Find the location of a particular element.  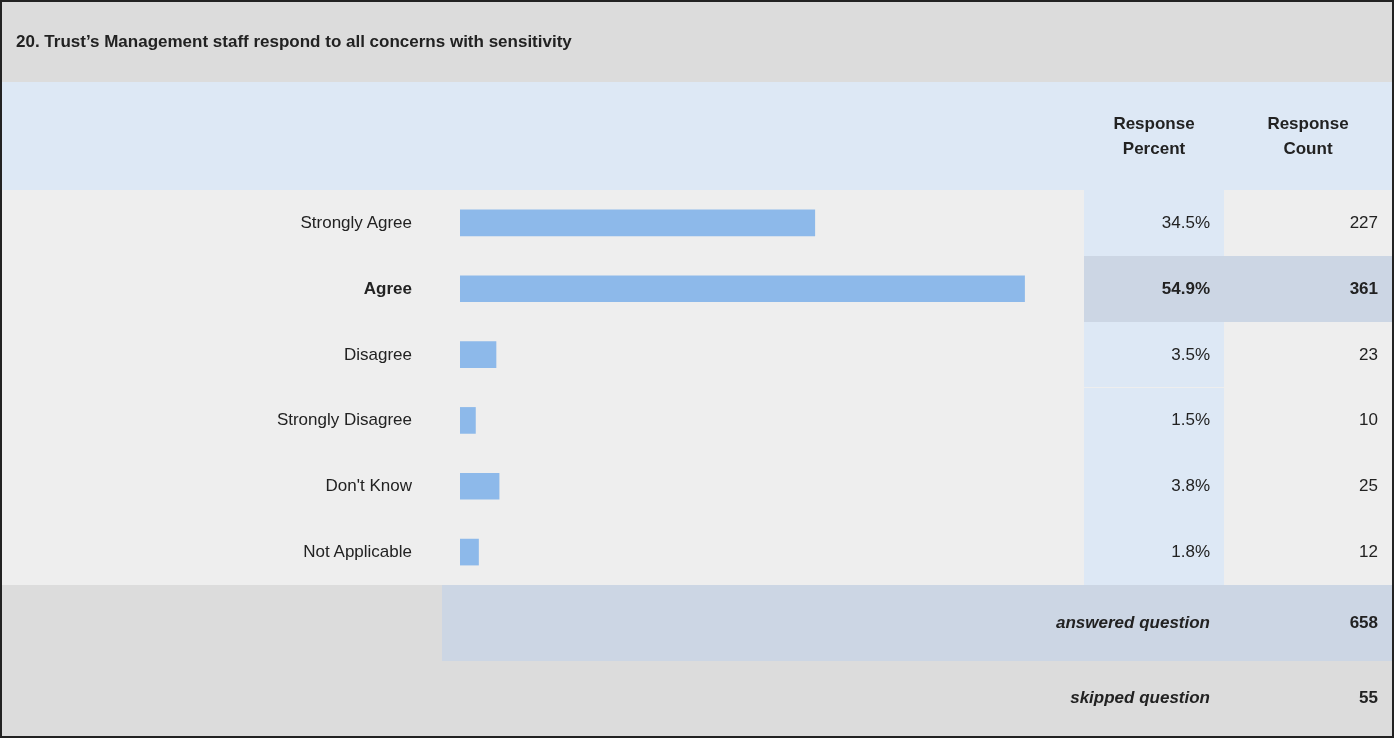

text: 227 is located at coordinates (1363, 222).